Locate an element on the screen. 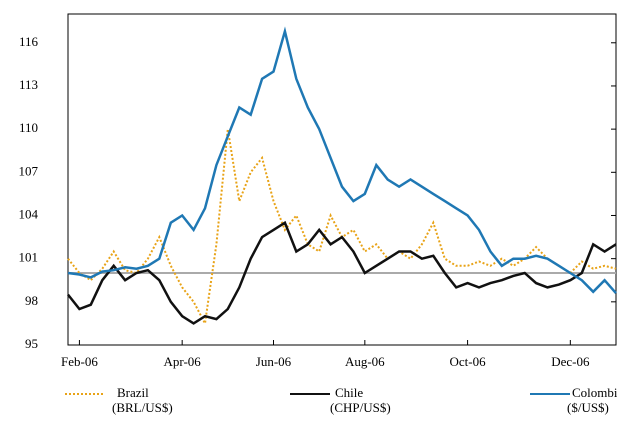 This screenshot has width=617, height=422. x-tick-label: Aug-06 is located at coordinates (365, 361).